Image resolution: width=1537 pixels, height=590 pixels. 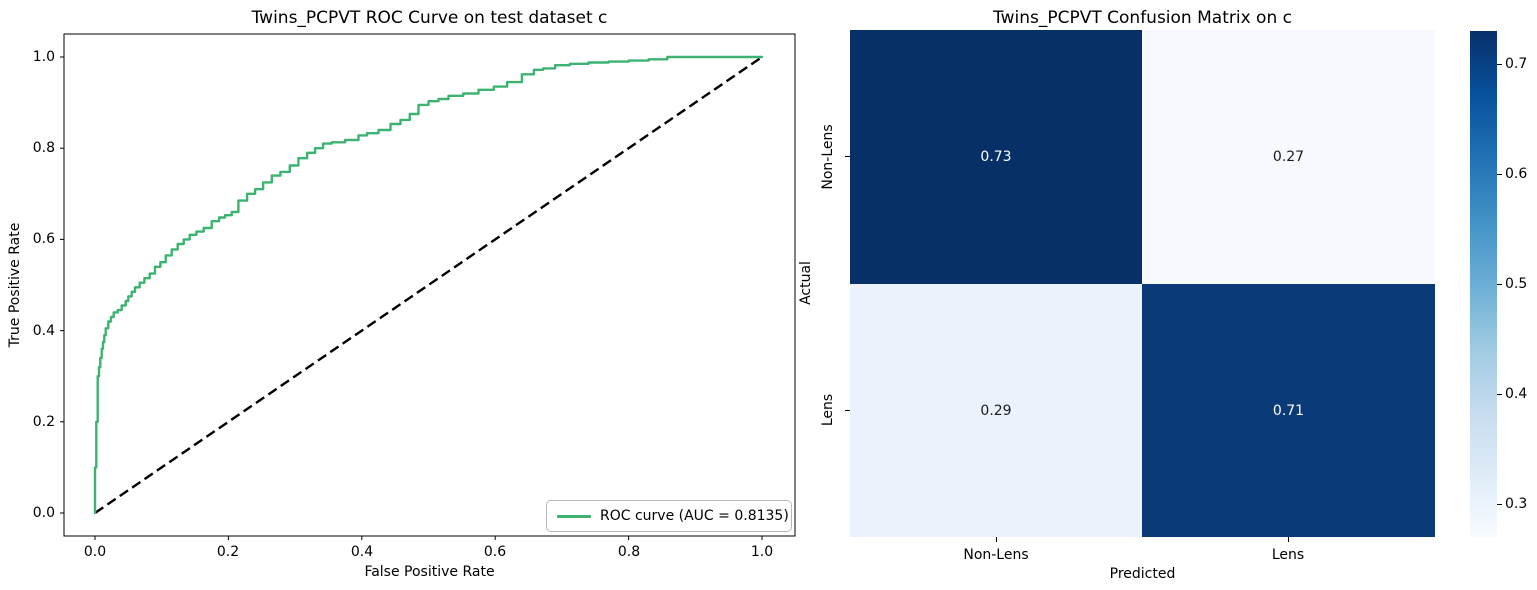 What do you see at coordinates (574, 516) in the screenshot?
I see `roc-legend-line-sample` at bounding box center [574, 516].